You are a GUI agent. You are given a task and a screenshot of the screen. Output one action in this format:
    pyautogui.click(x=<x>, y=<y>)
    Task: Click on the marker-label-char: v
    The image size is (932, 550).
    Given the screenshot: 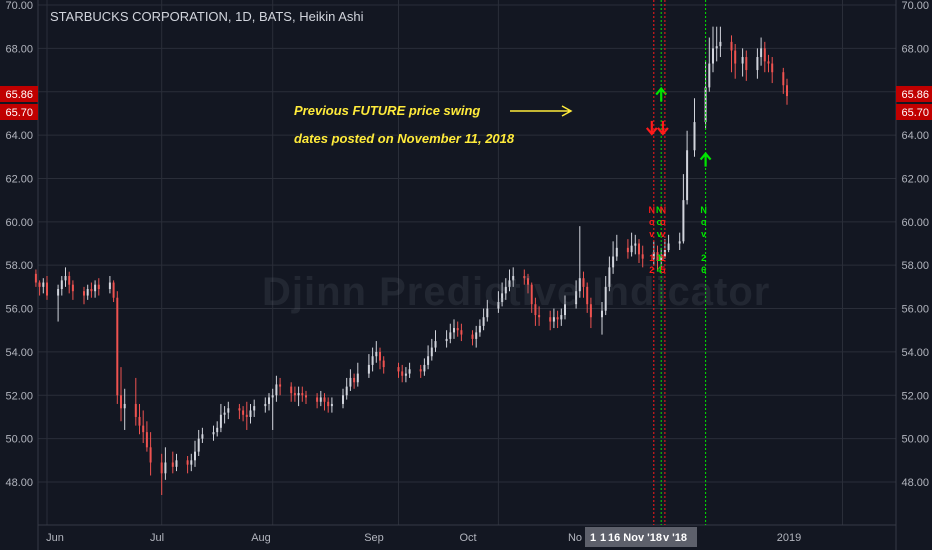 What is the action you would take?
    pyautogui.click(x=703, y=234)
    